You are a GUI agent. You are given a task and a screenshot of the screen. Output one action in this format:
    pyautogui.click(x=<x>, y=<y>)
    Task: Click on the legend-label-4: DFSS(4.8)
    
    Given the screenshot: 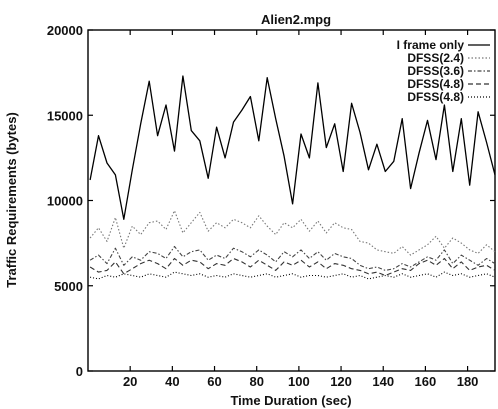 What is the action you would take?
    pyautogui.click(x=435, y=84)
    